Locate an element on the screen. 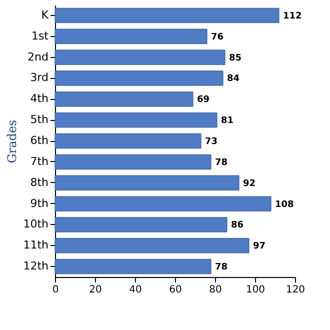 The image size is (330, 330). y-tick-label: 10th is located at coordinates (36, 224).